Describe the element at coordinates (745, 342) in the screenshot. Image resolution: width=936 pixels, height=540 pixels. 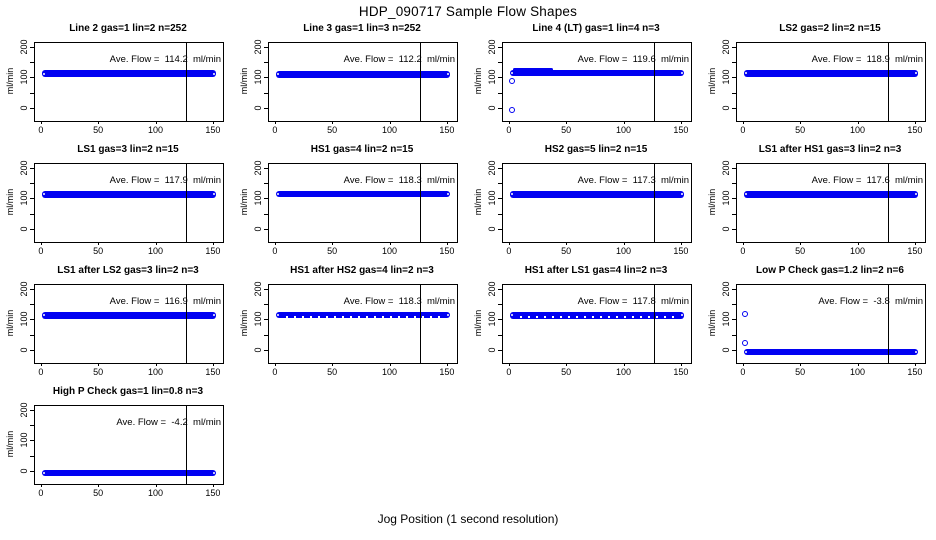
I see `outlier-point` at that location.